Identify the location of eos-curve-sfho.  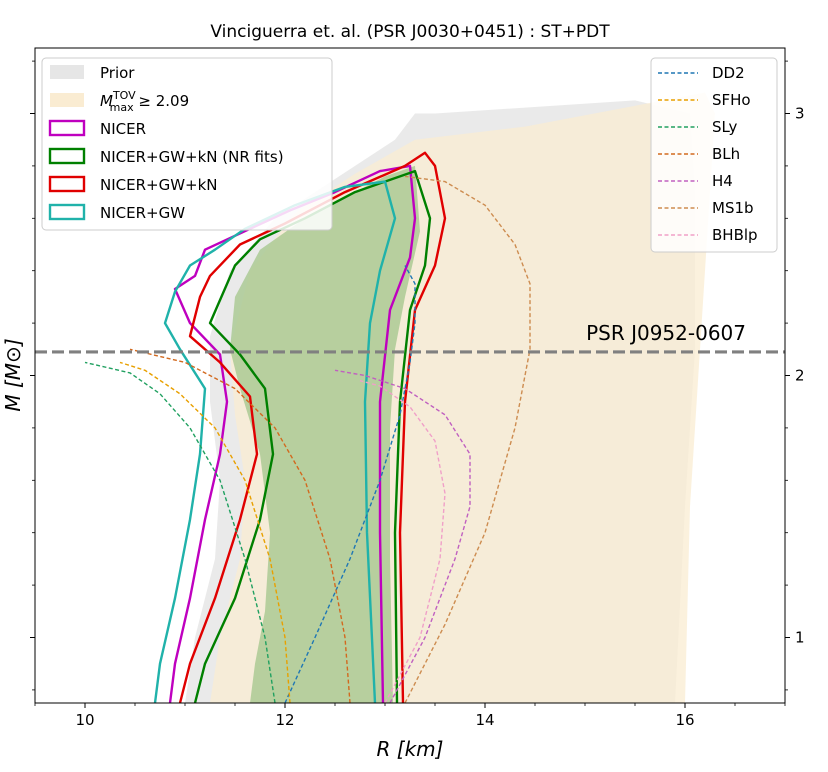
(205, 532).